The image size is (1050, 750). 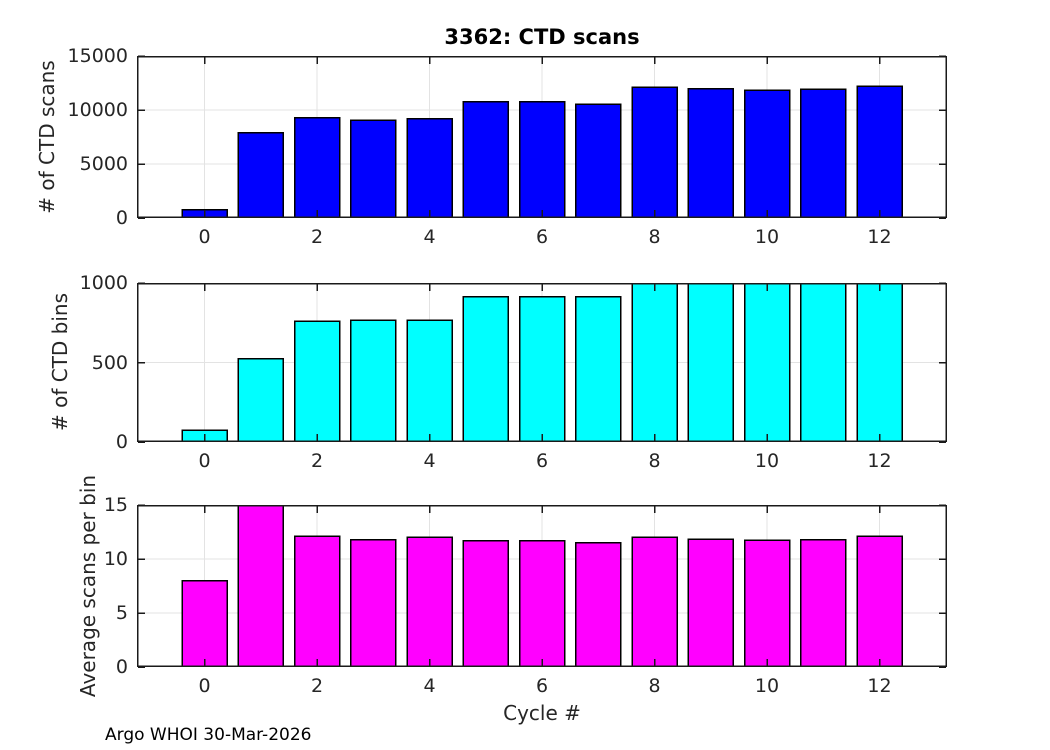 I want to click on y-tick-label: 10, so click(x=115, y=559).